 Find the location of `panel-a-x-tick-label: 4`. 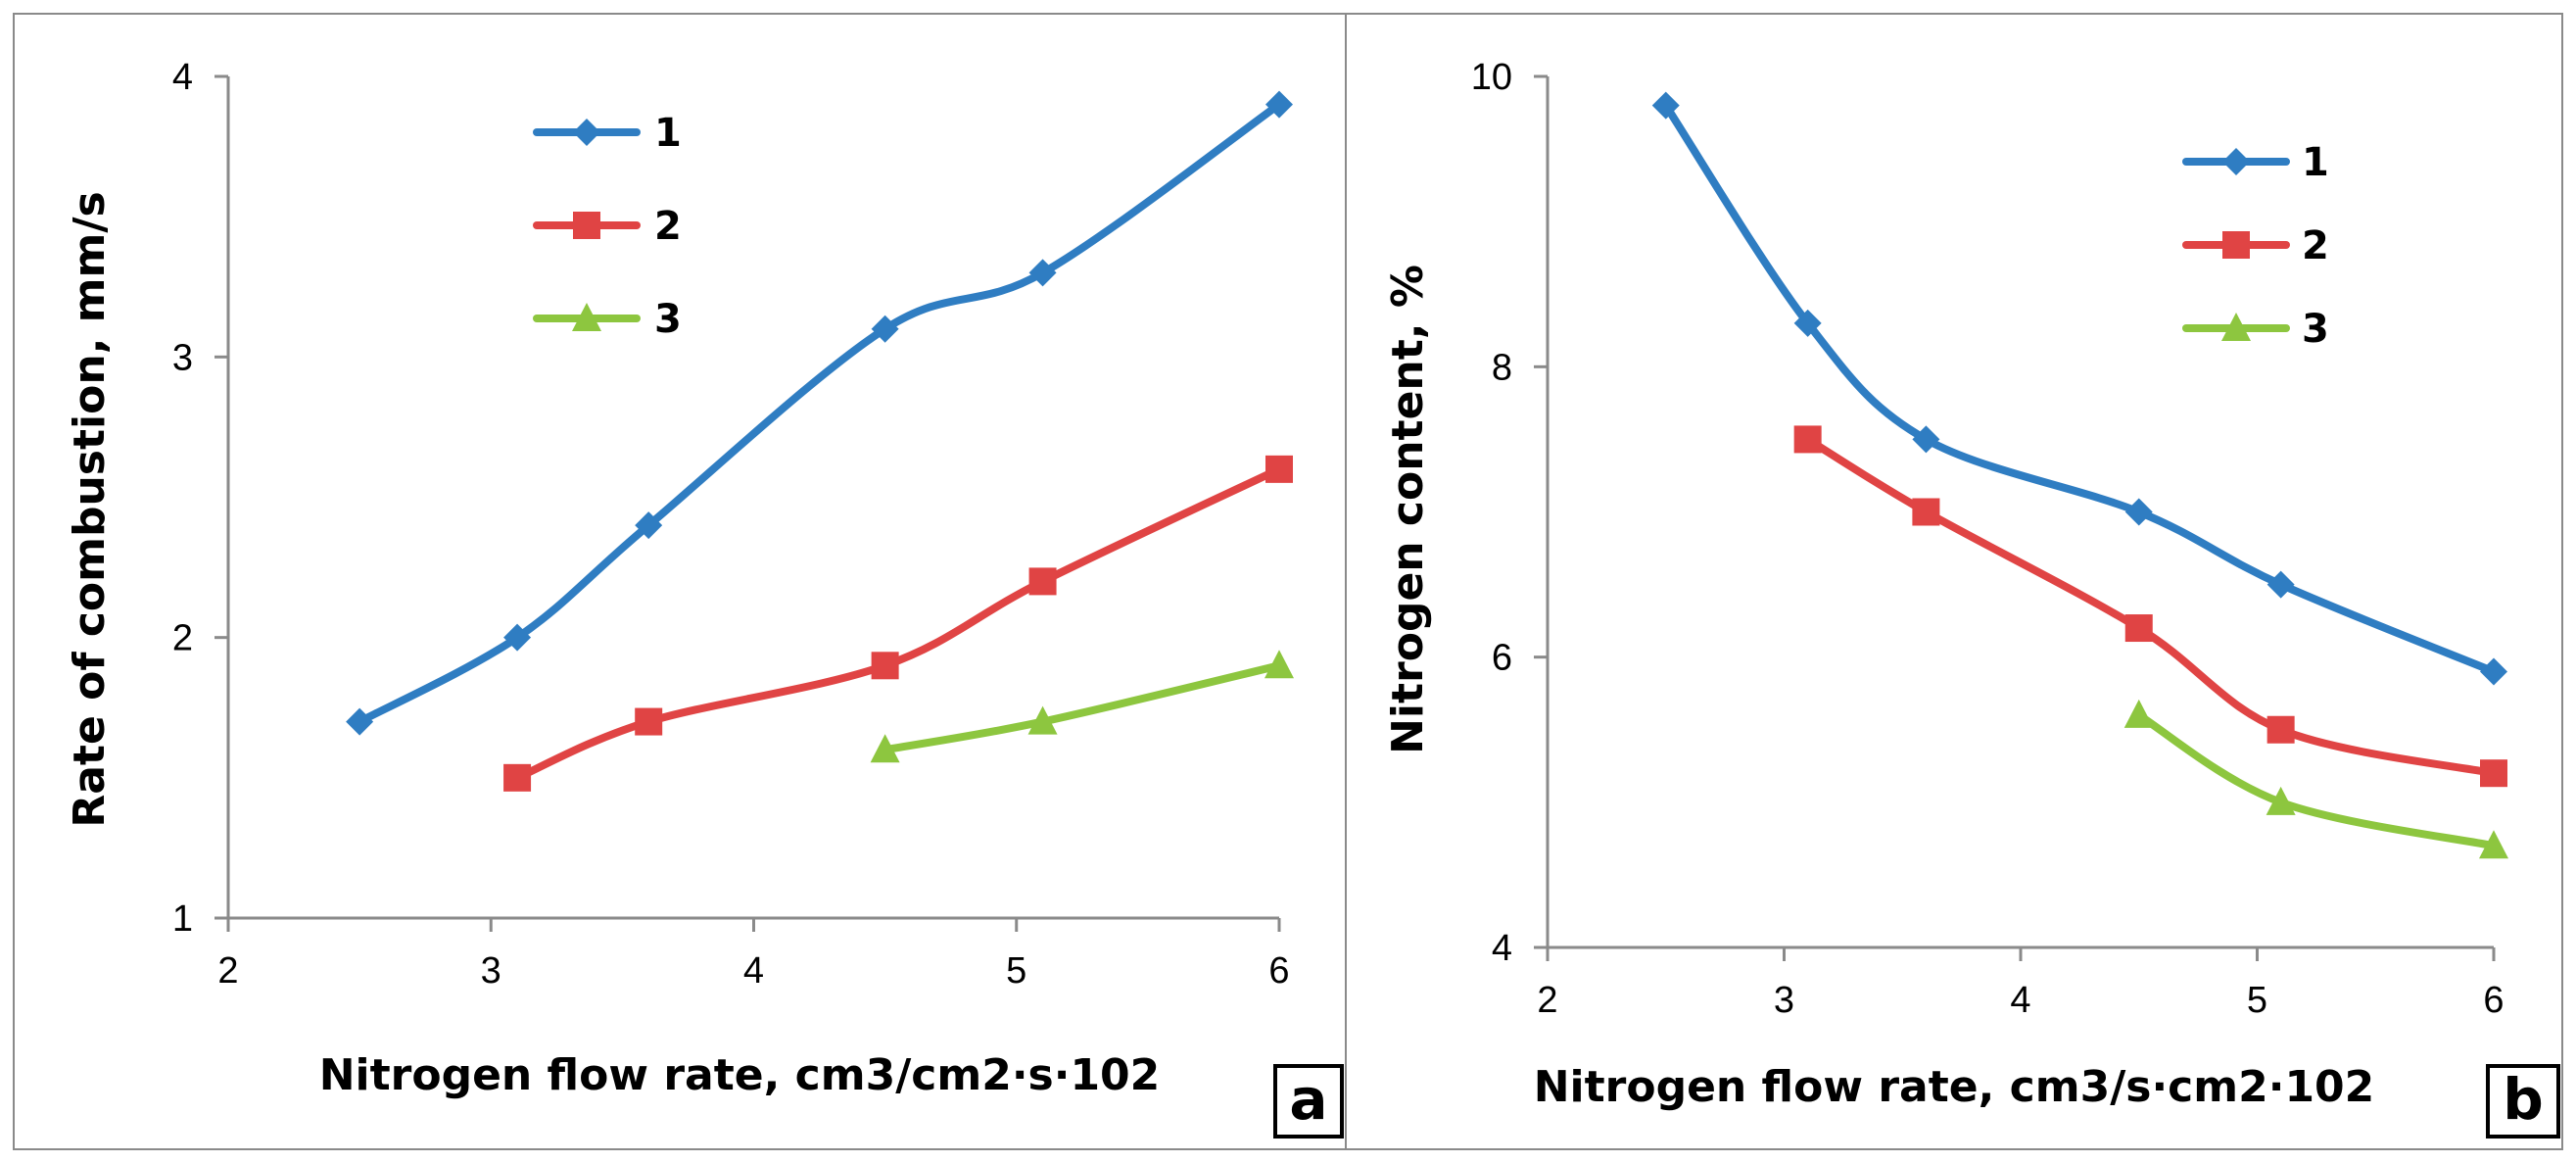

panel-a-x-tick-label: 4 is located at coordinates (753, 971).